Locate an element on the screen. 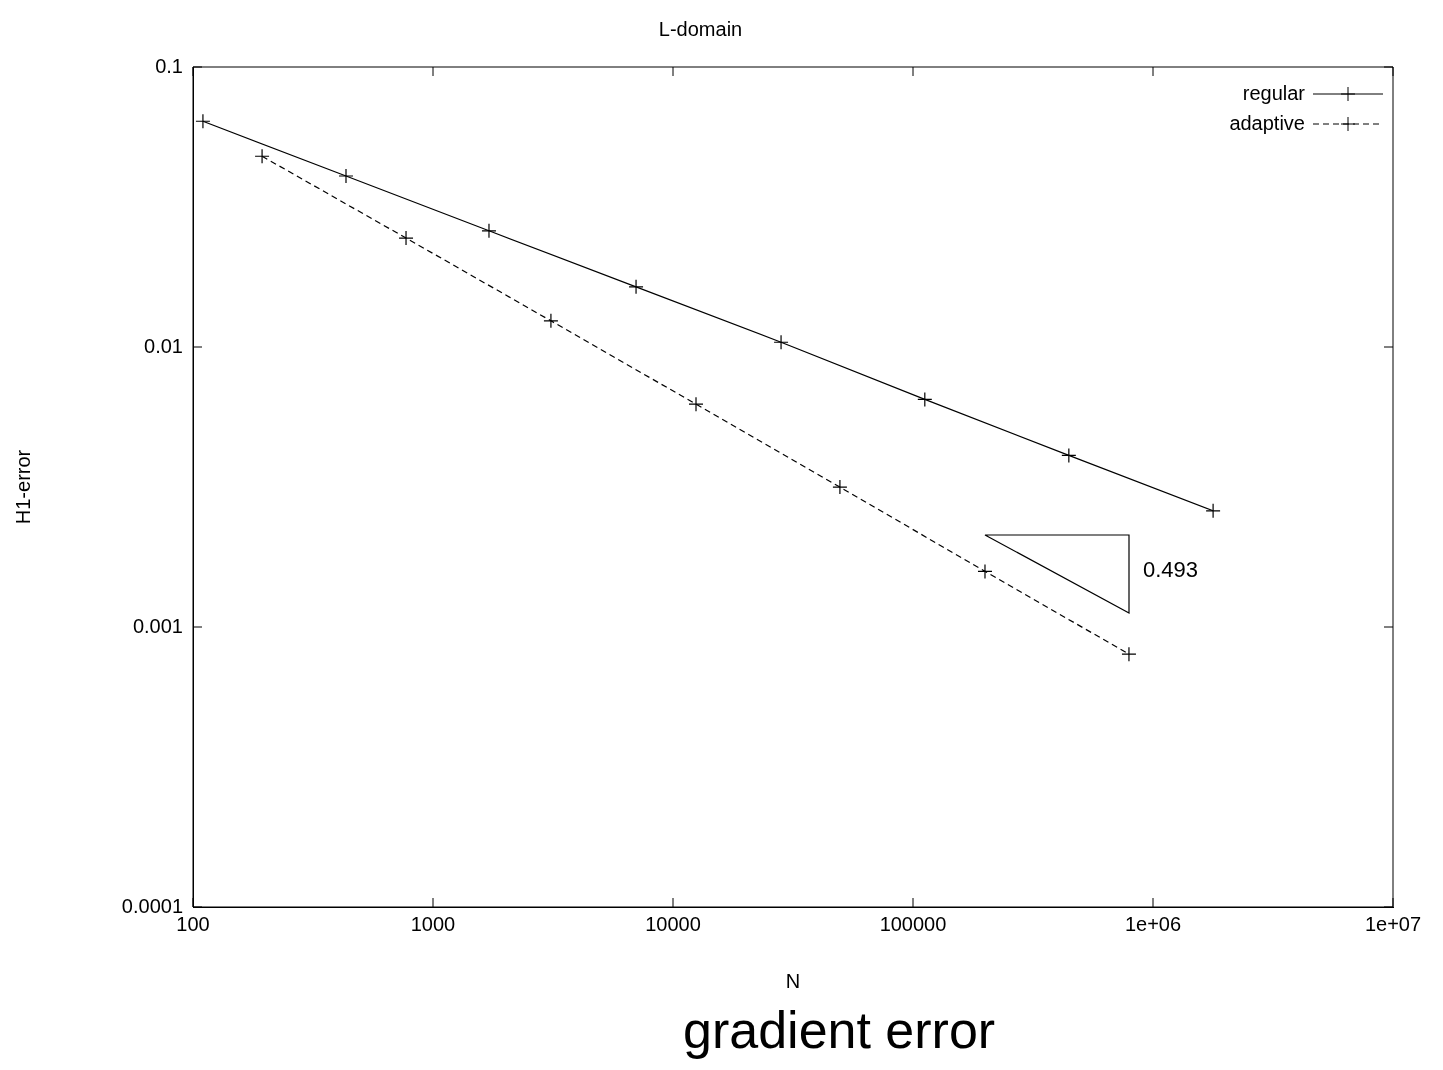 The width and height of the screenshot is (1443, 1070). y-axis-title: H1-error is located at coordinates (22, 487).